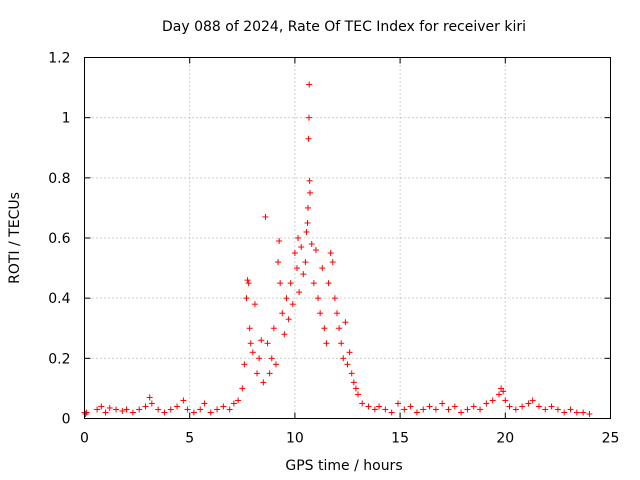  What do you see at coordinates (15, 238) in the screenshot?
I see `y-axis-label: ROTI / TECUs` at bounding box center [15, 238].